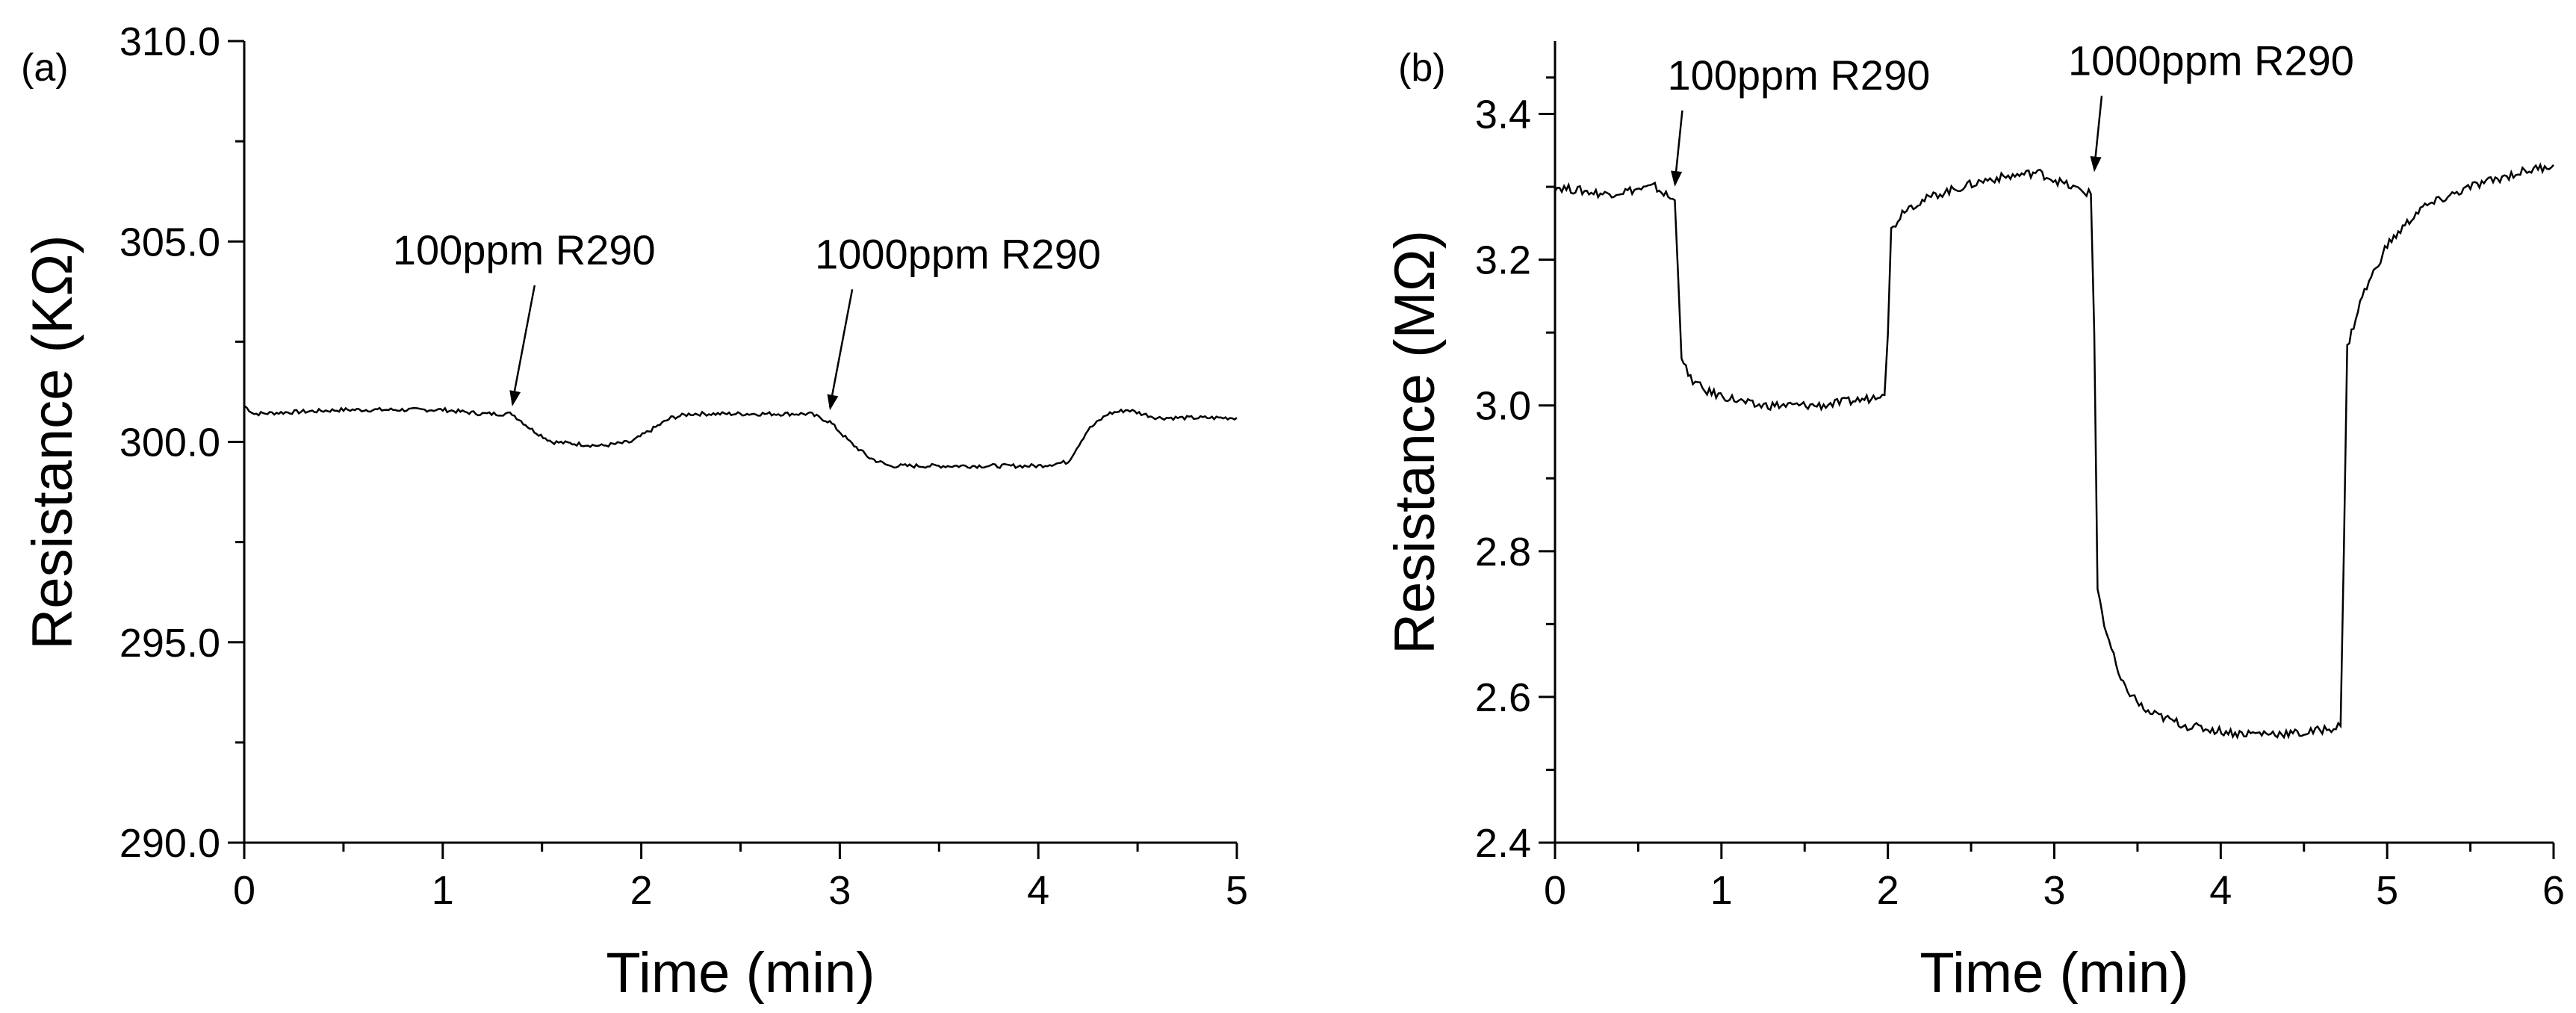  Describe the element at coordinates (1415, 442) in the screenshot. I see `y-axis-title: Resistance (MΩ)` at that location.